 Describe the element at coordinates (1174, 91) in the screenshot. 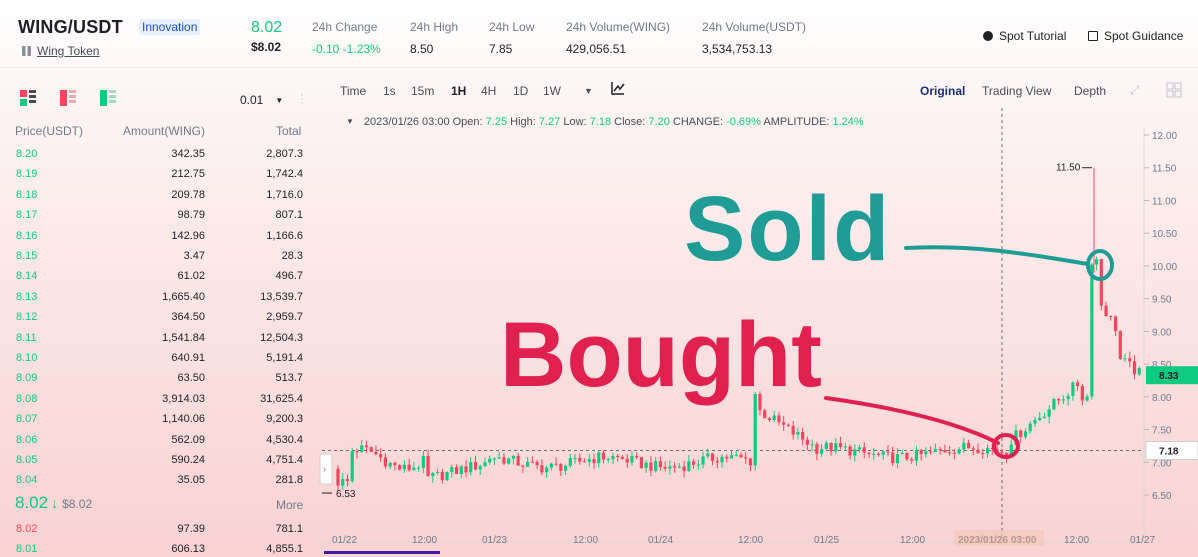

I see `layout-grid-icon` at that location.